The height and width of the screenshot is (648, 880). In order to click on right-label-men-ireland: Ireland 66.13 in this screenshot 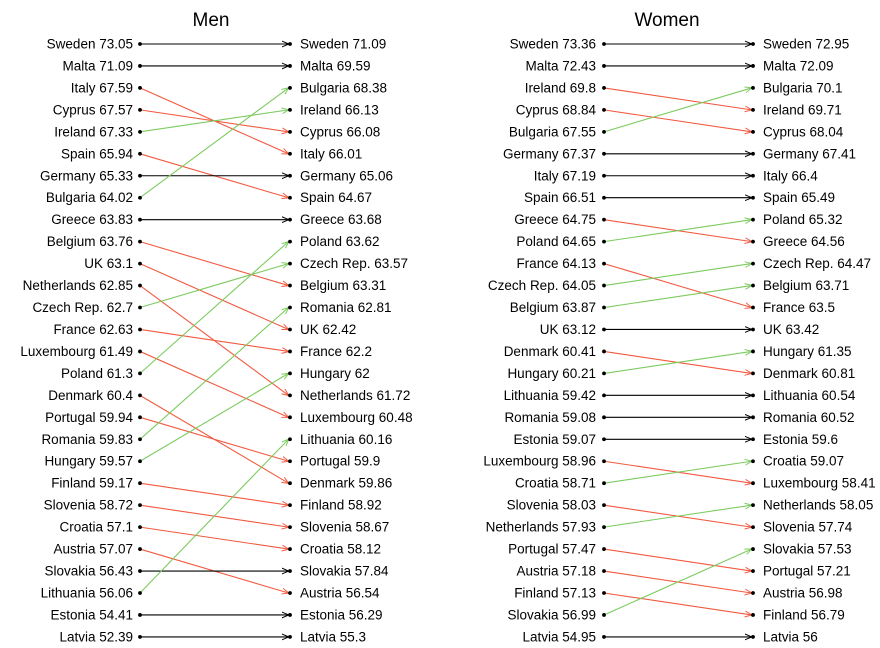, I will do `click(339, 109)`.